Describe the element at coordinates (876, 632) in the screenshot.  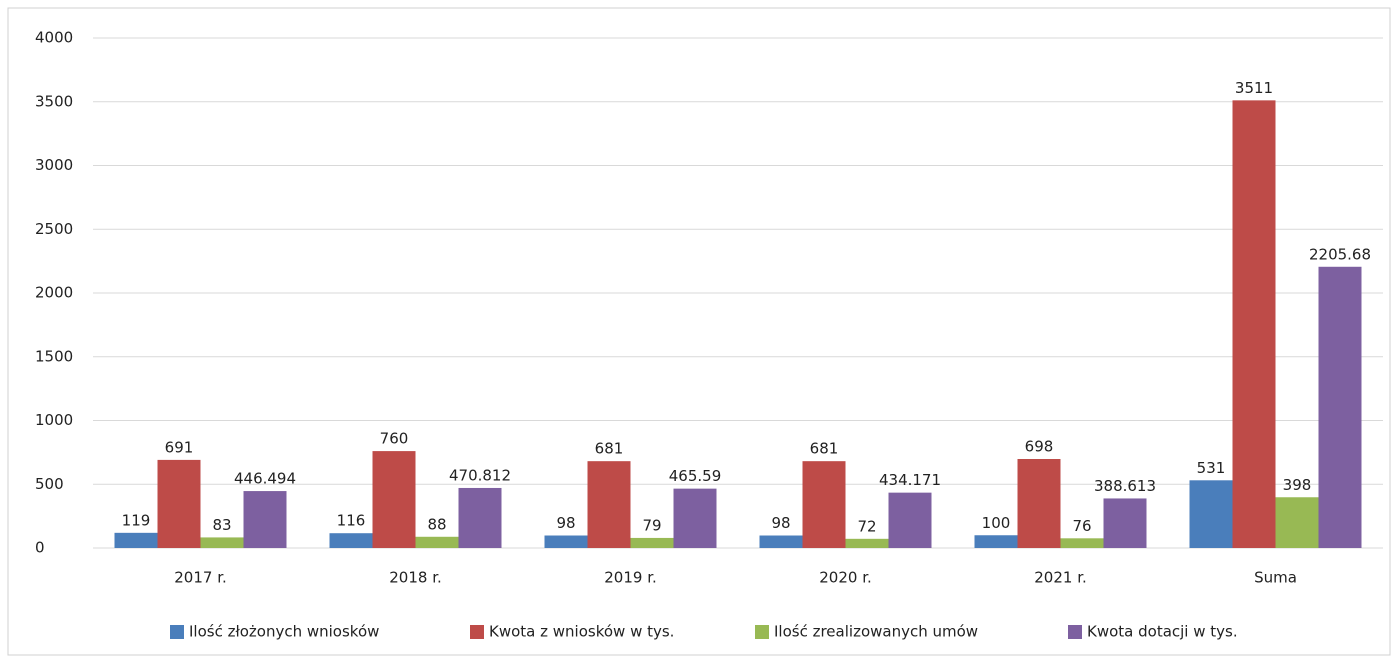
I see `legend-label: Ilość zrealizowanych umów` at that location.